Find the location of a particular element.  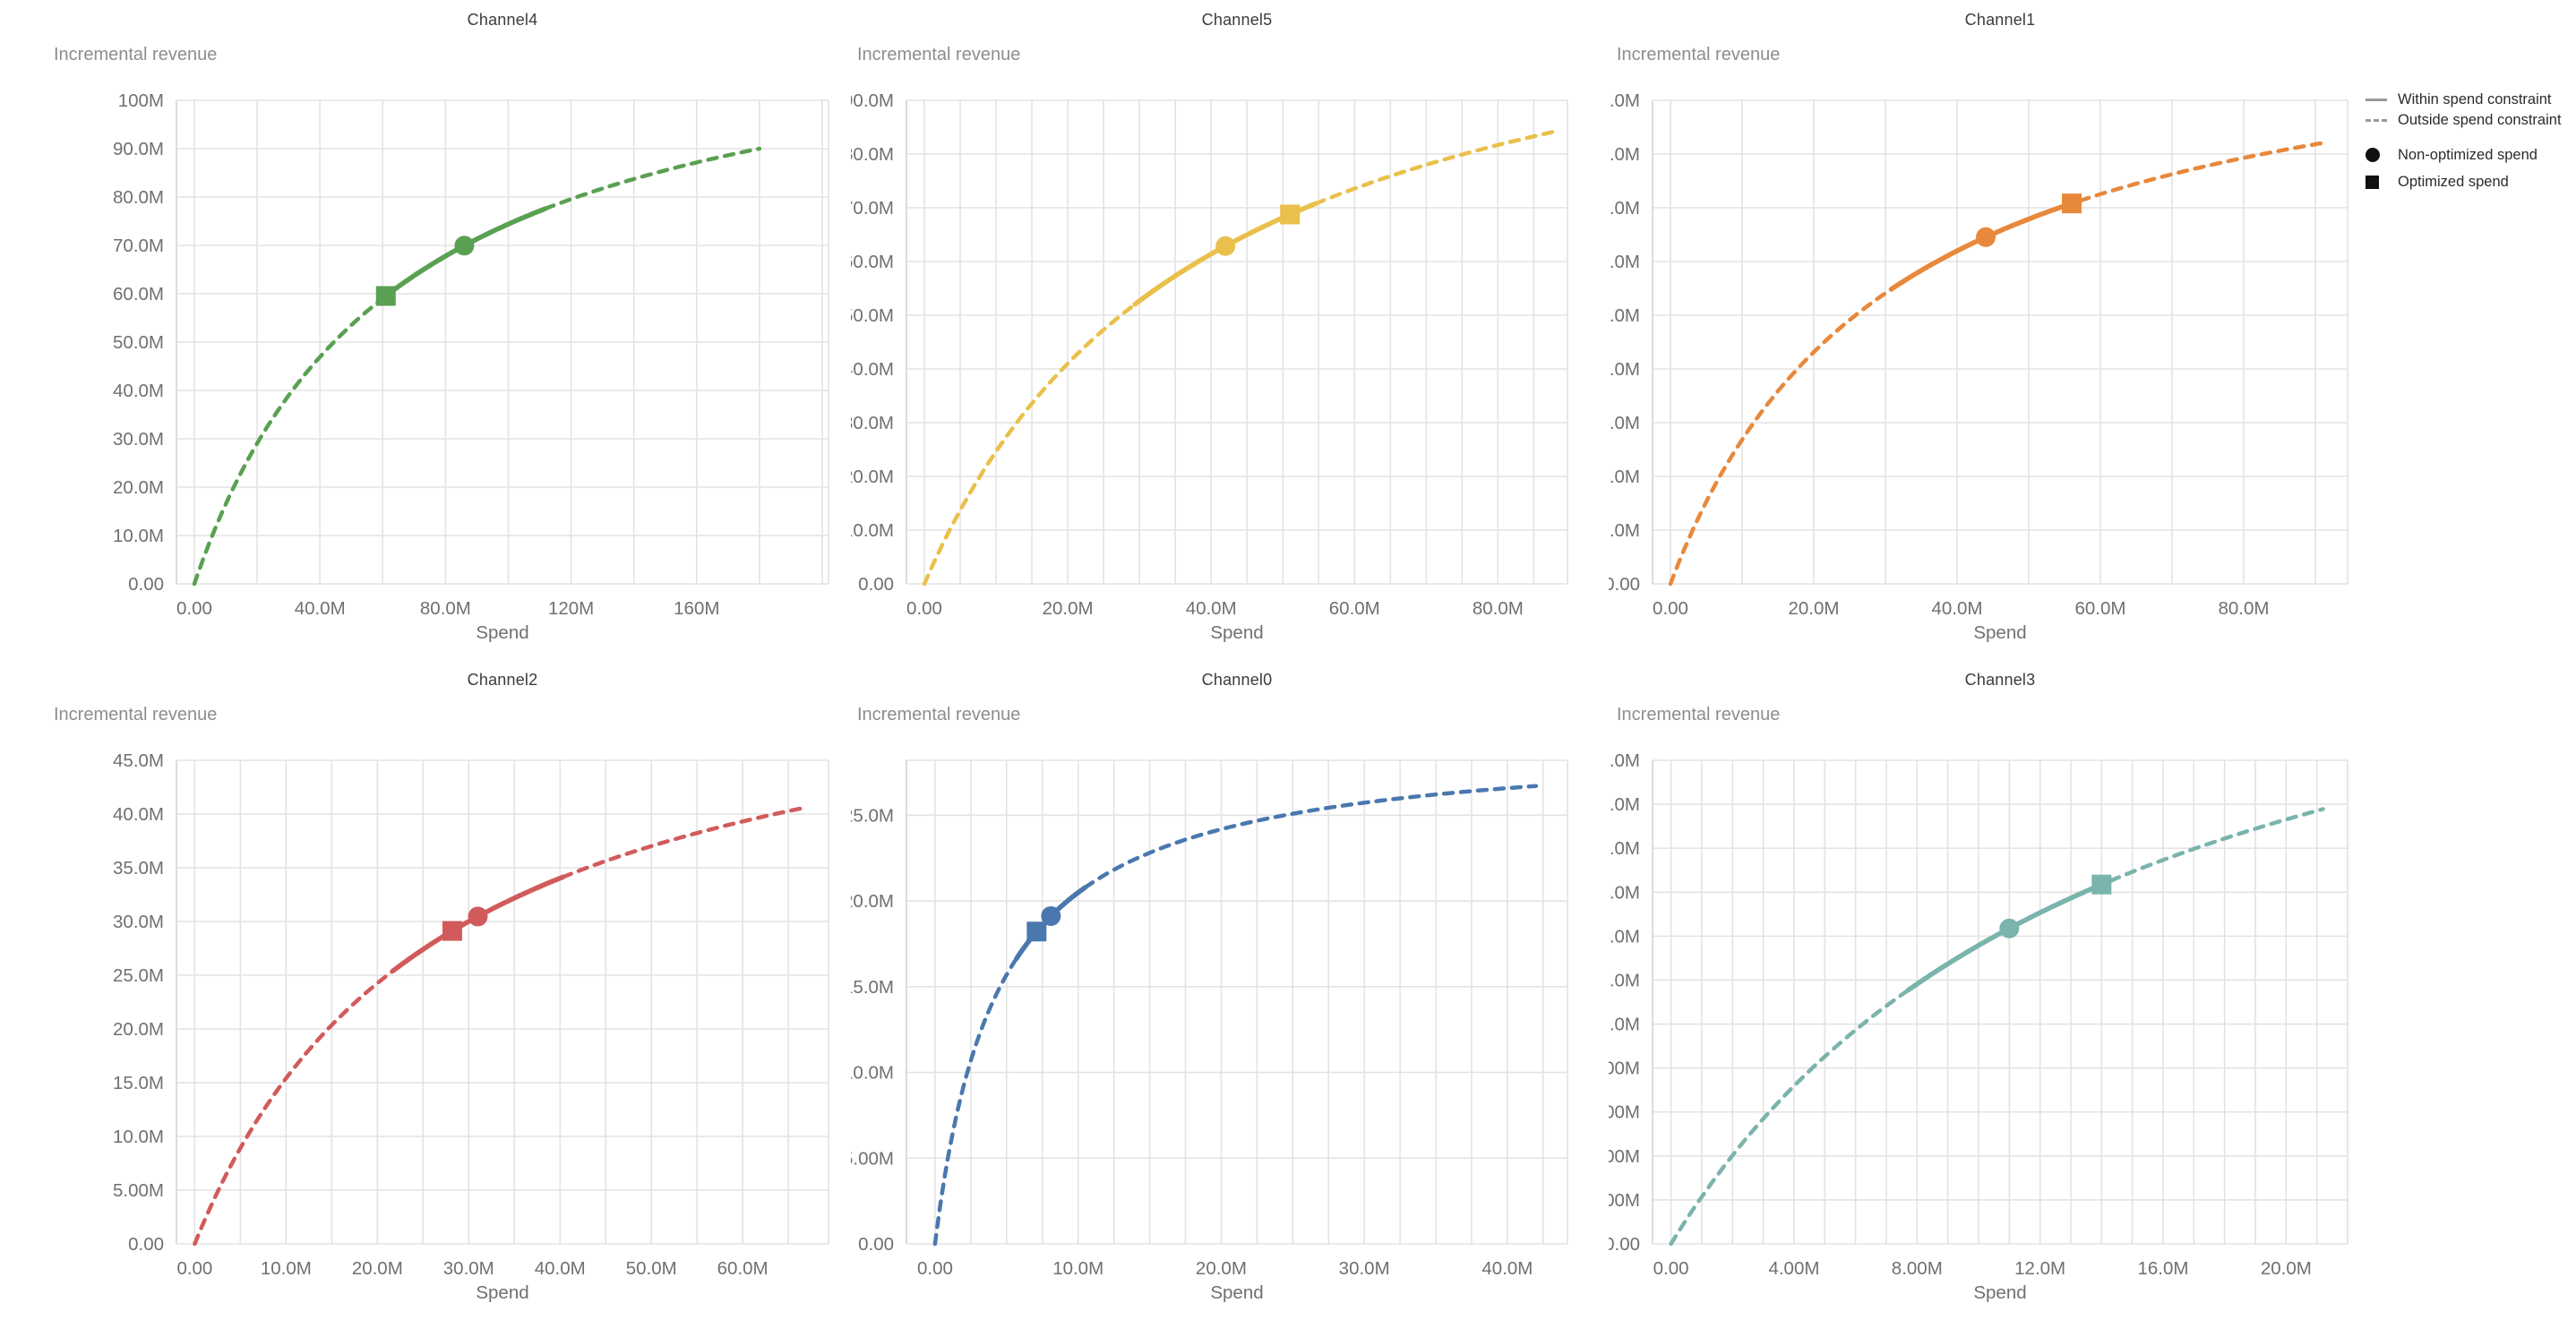

legend-label: Within spend constraint is located at coordinates (2475, 99).